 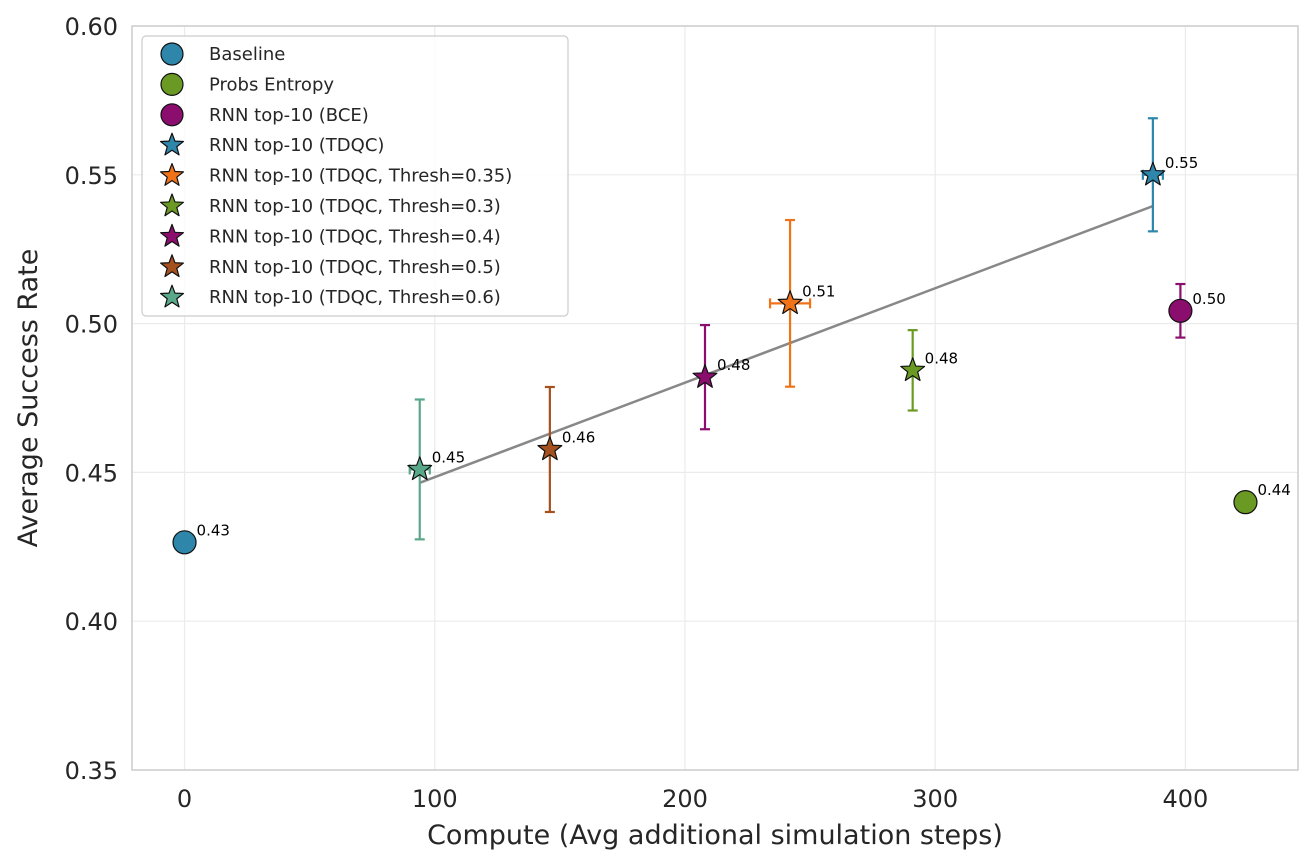 What do you see at coordinates (355, 236) in the screenshot?
I see `legend-entry-label: RNN top-10 (TDQC, Thresh=0.4)` at bounding box center [355, 236].